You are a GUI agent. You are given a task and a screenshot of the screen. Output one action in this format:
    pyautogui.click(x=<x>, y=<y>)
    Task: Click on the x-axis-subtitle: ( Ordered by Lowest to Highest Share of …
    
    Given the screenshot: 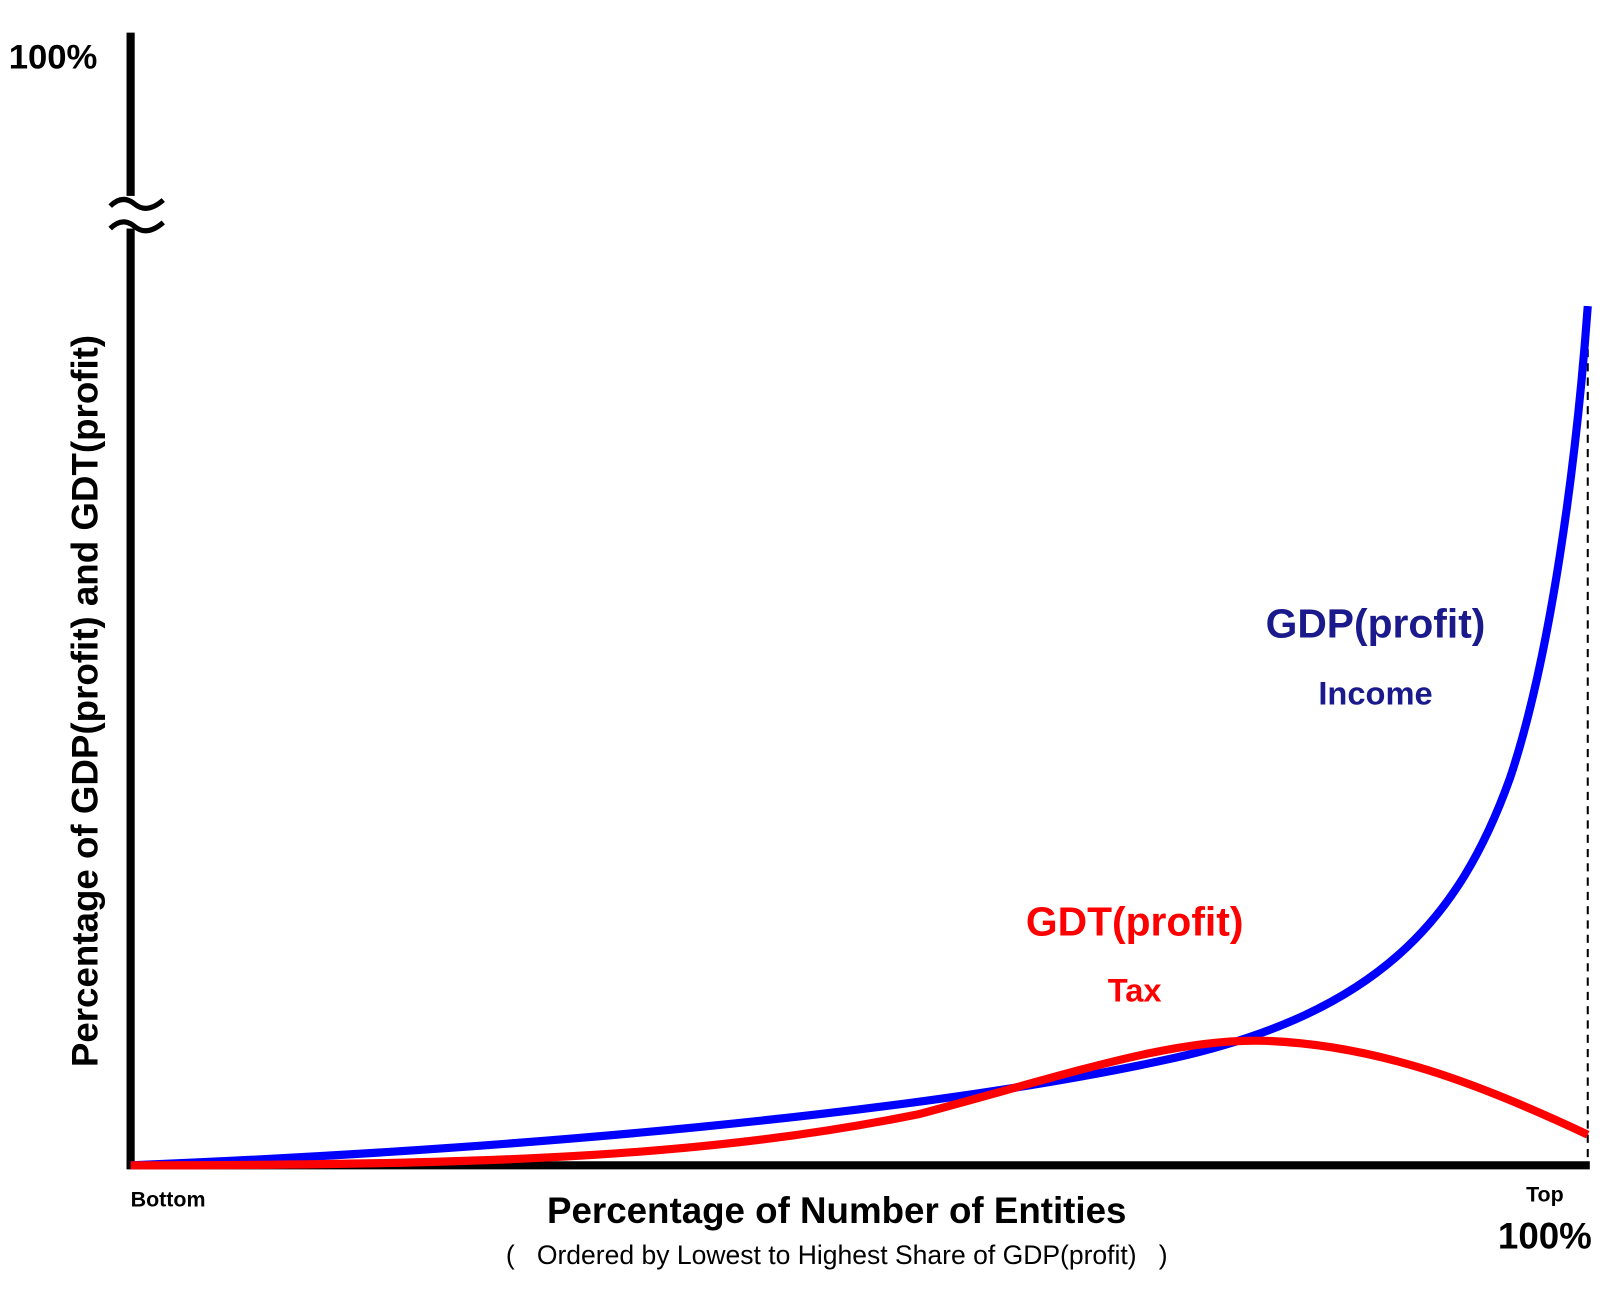 What is the action you would take?
    pyautogui.click(x=837, y=1255)
    